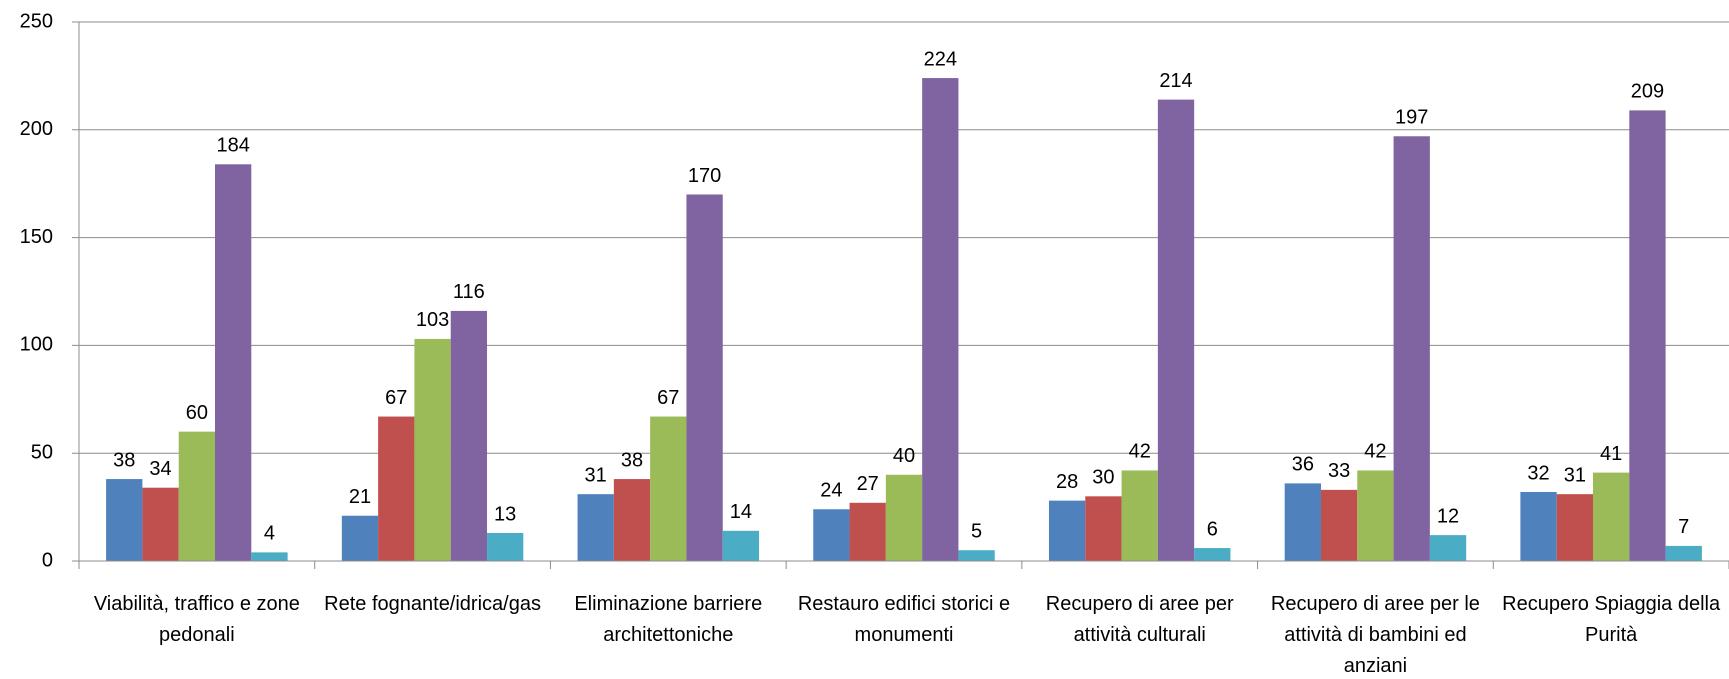 The image size is (1729, 679). What do you see at coordinates (1538, 473) in the screenshot?
I see `data-label: 32` at bounding box center [1538, 473].